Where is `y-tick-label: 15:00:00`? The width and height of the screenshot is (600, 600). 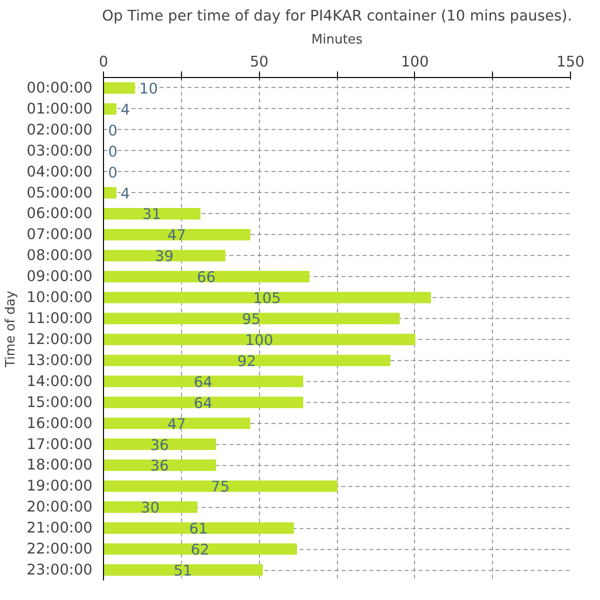
y-tick-label: 15:00:00 is located at coordinates (59, 402).